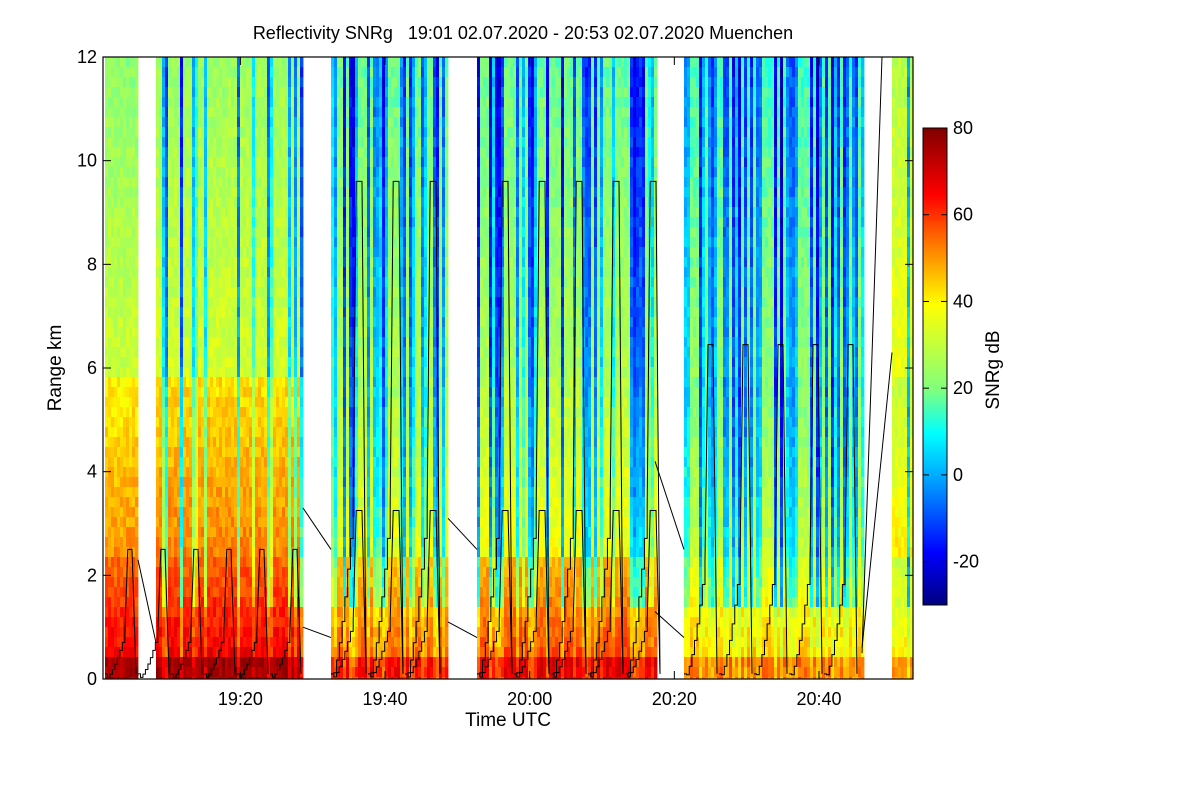  What do you see at coordinates (92, 575) in the screenshot?
I see `y-tick-label: 2` at bounding box center [92, 575].